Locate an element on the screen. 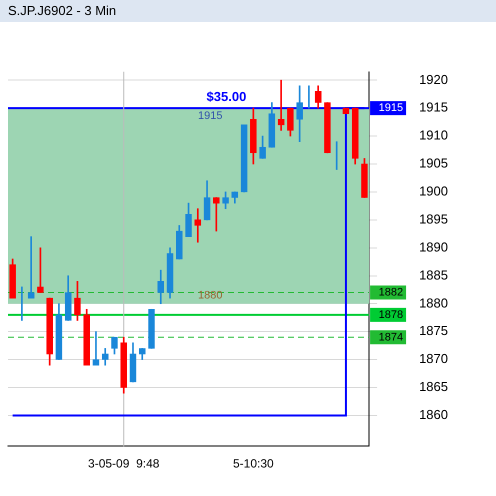 The width and height of the screenshot is (496, 496). x-tick-label: 5-10:30 is located at coordinates (253, 463).